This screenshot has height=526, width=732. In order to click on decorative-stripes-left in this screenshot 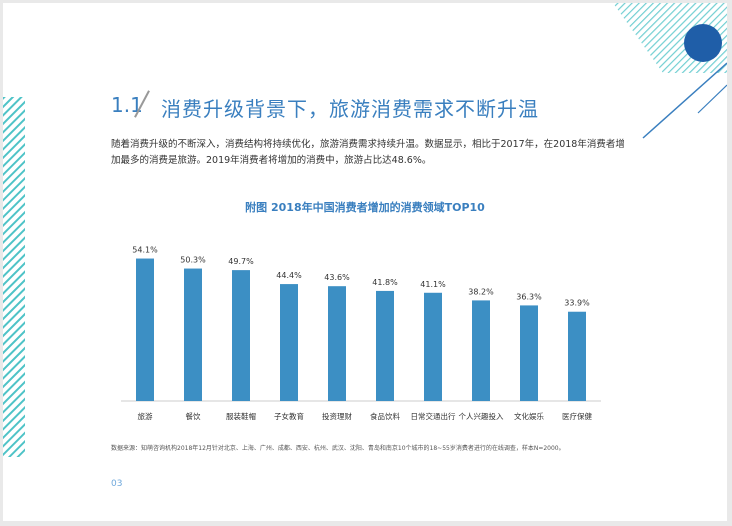, I will do `click(14, 277)`.